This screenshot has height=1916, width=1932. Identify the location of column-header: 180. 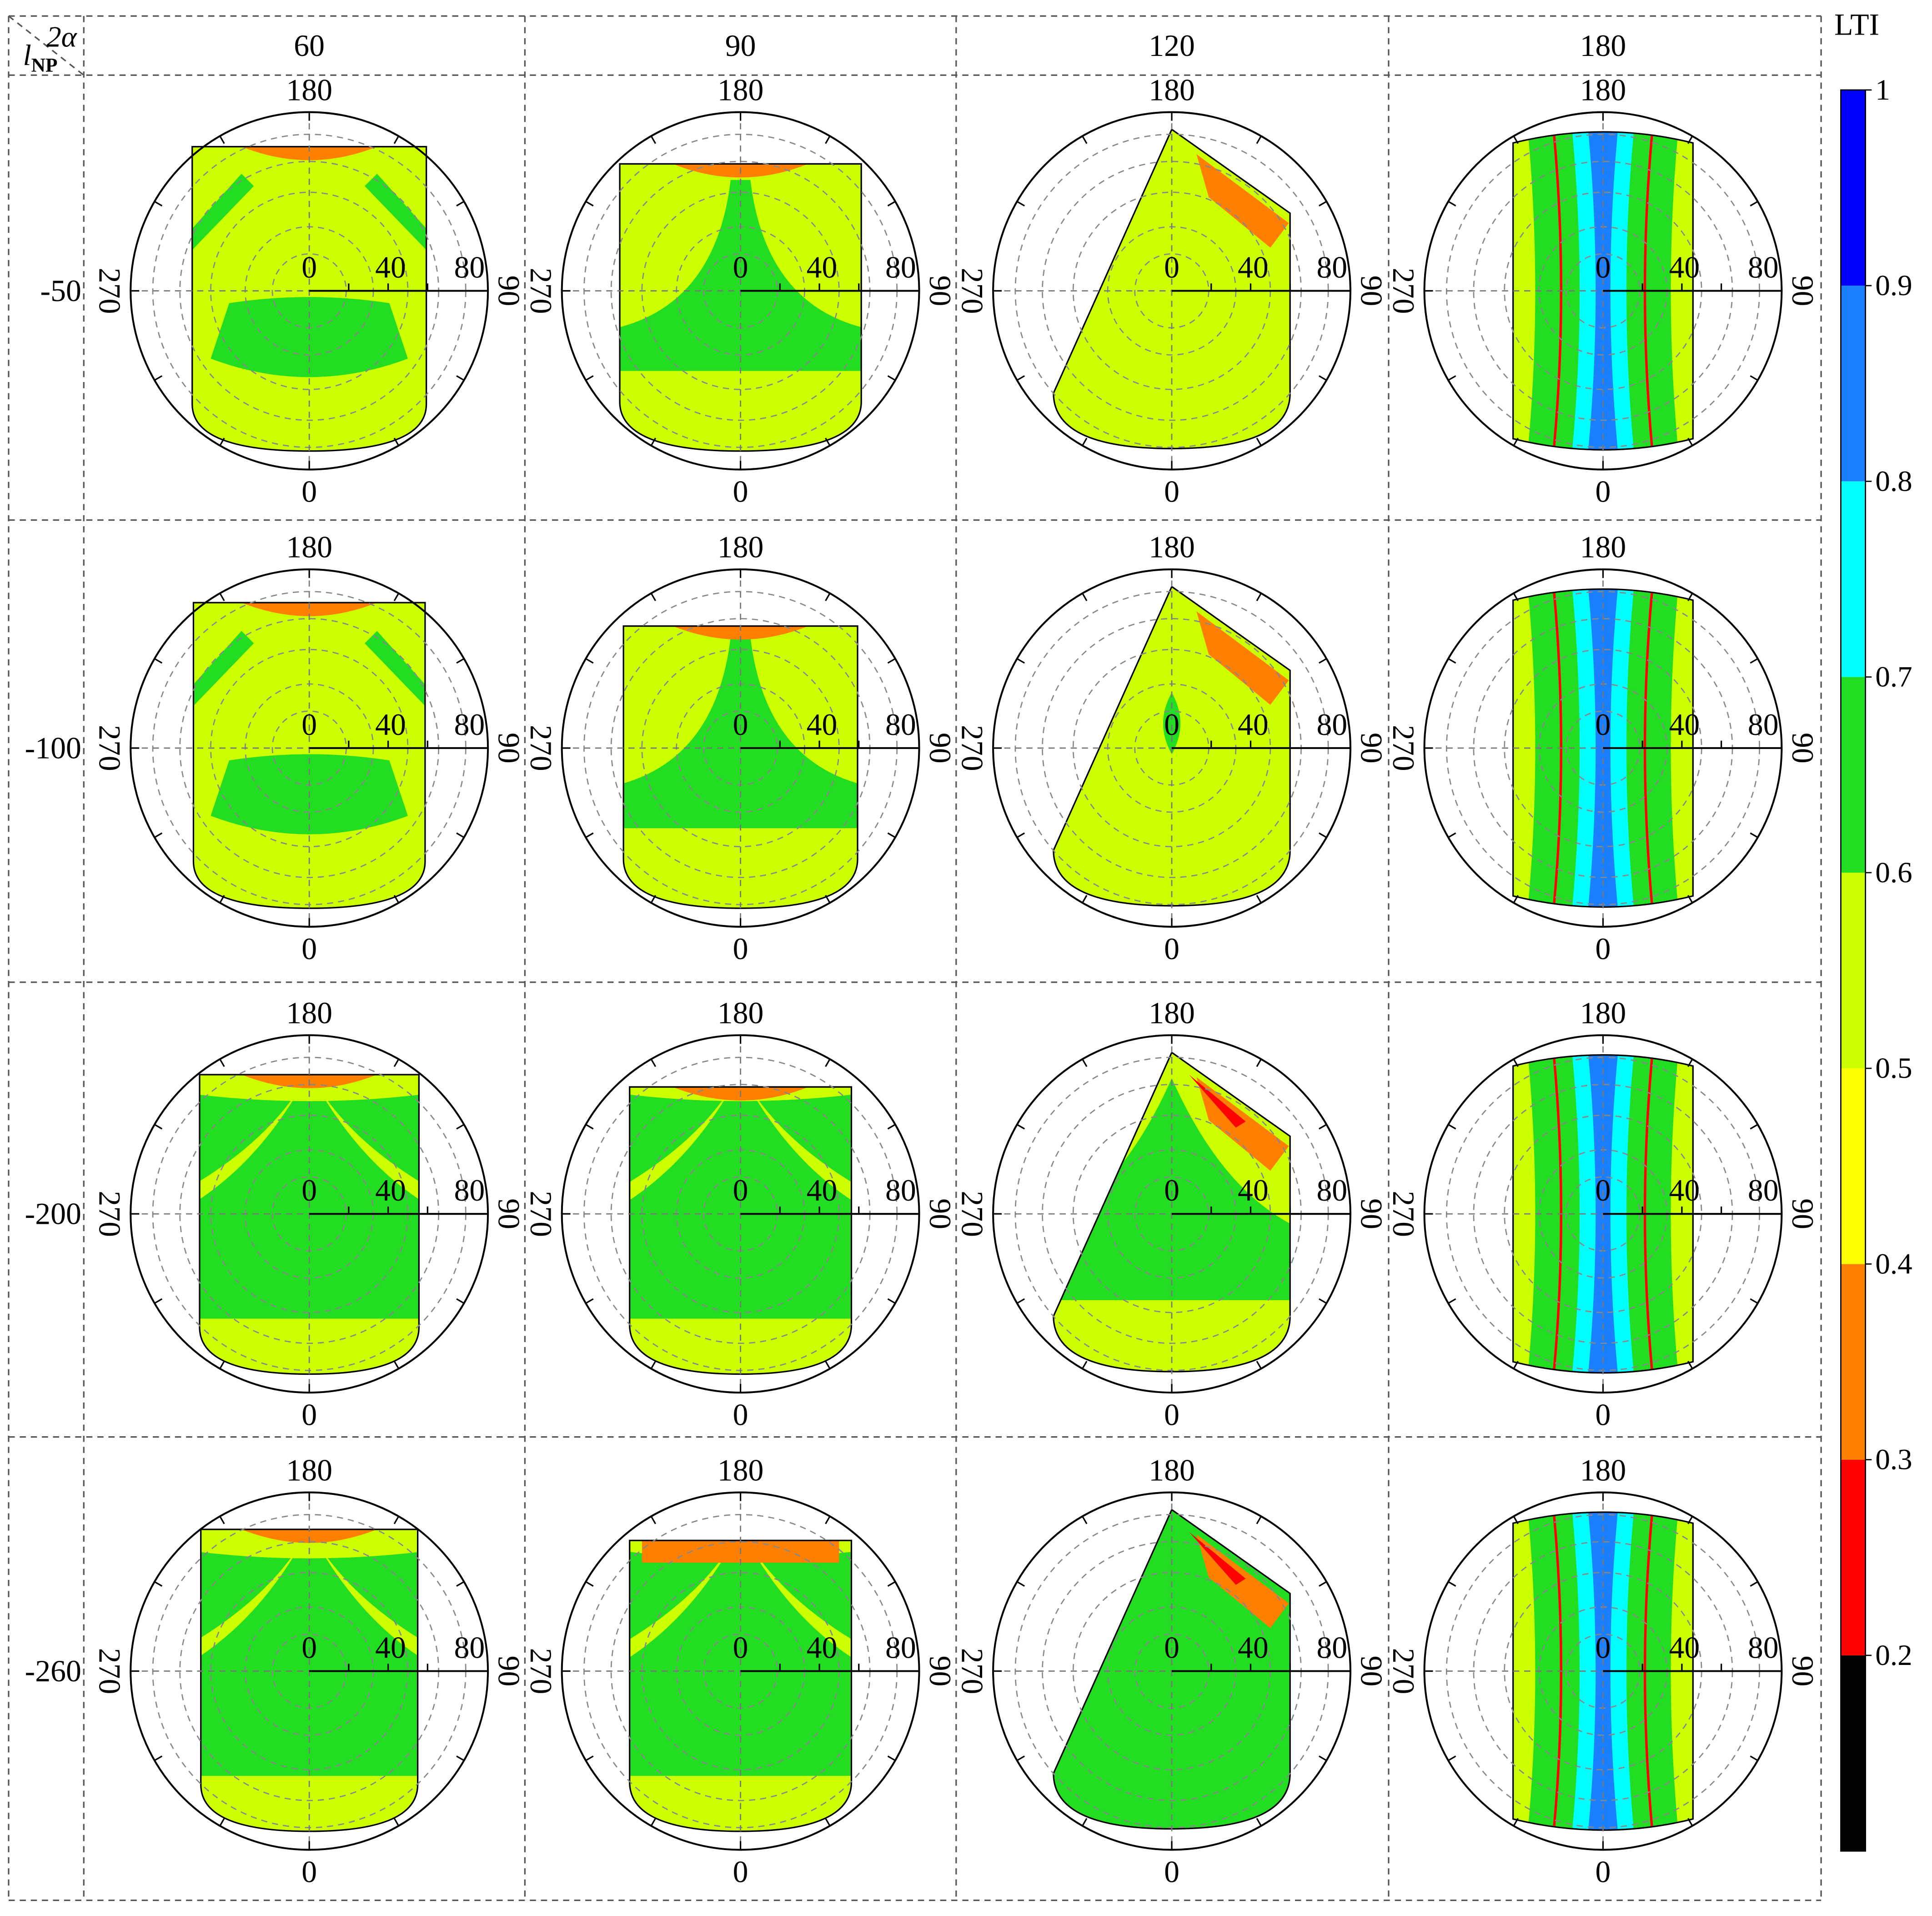
(1603, 46).